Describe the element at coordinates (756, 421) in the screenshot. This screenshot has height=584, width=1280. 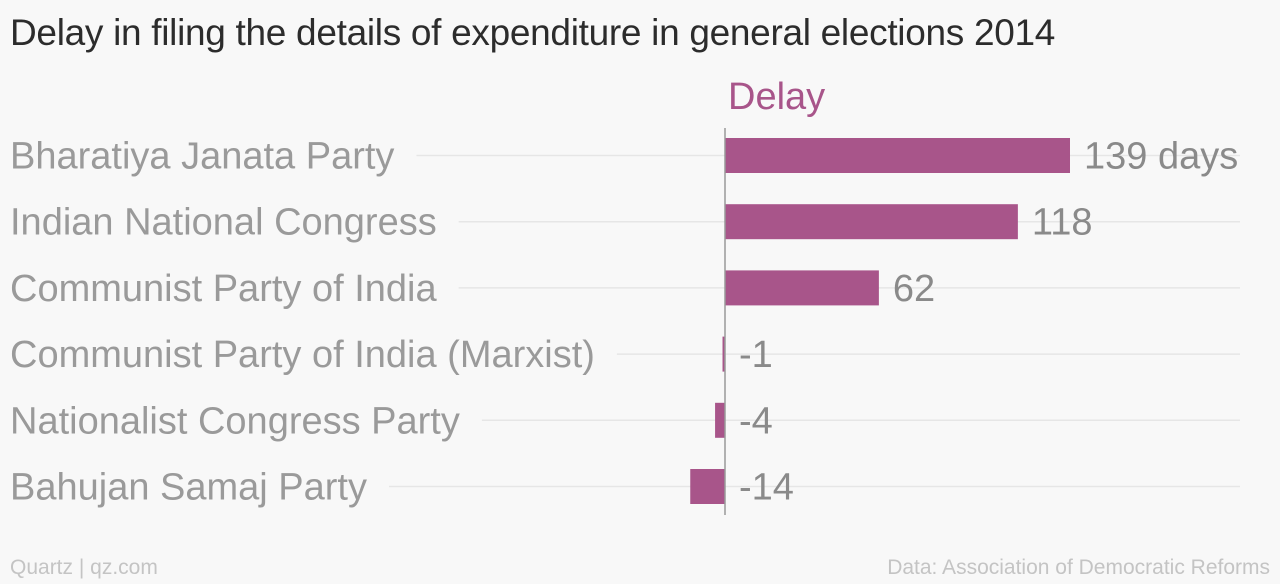
I see `value-label: -4` at that location.